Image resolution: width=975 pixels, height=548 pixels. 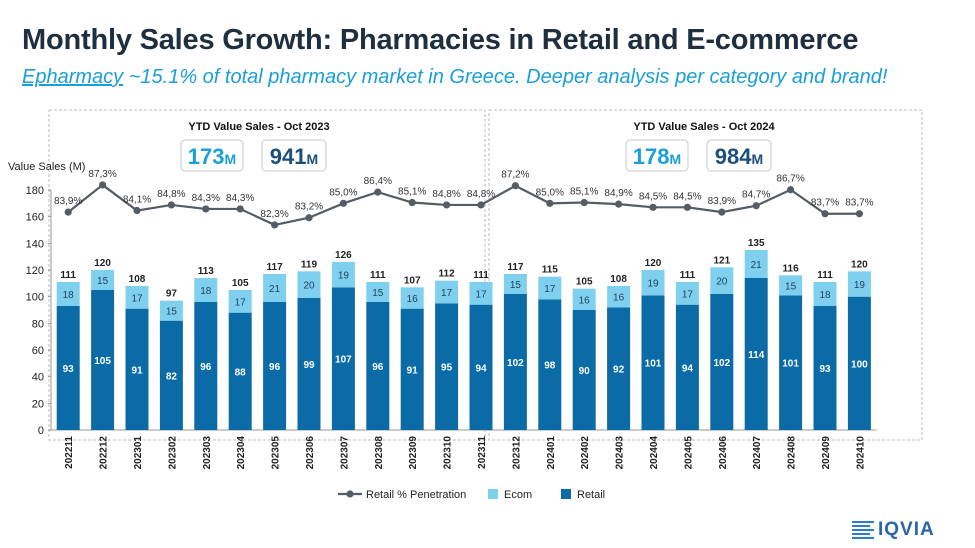 What do you see at coordinates (447, 368) in the screenshot?
I see `retail-value-label: 95` at bounding box center [447, 368].